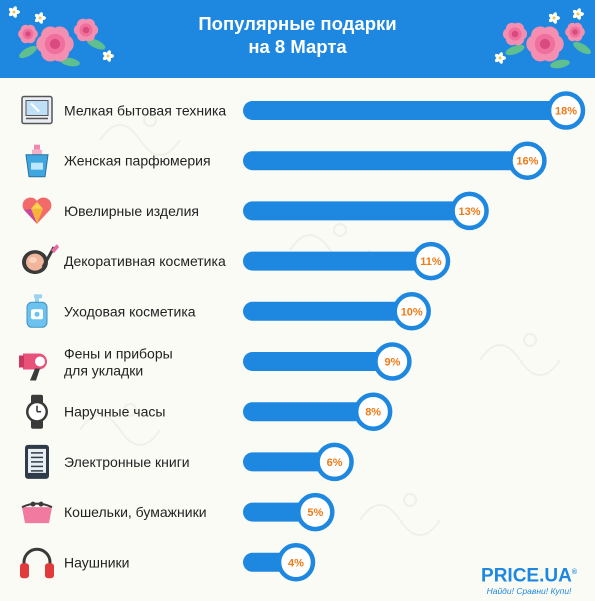 The width and height of the screenshot is (595, 601). I want to click on value-label: 9%, so click(392, 363).